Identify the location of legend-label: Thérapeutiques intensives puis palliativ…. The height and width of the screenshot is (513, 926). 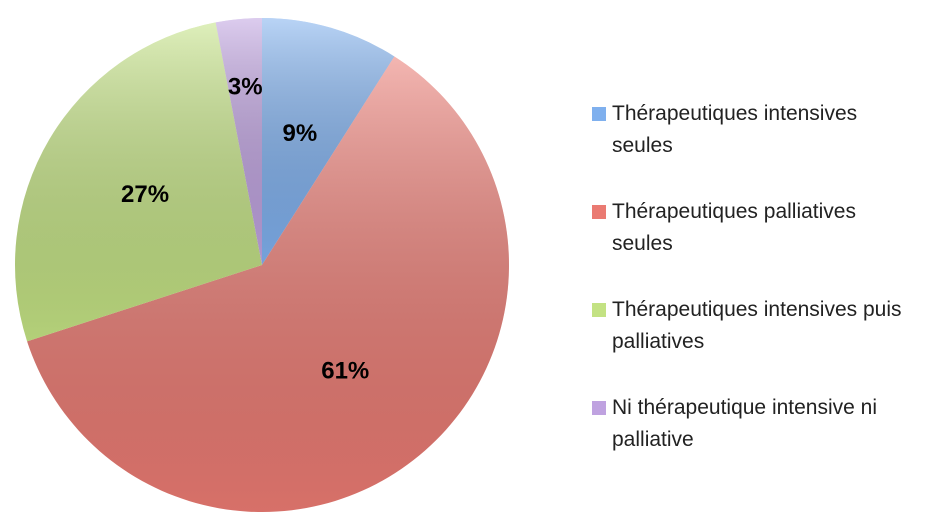
(757, 325).